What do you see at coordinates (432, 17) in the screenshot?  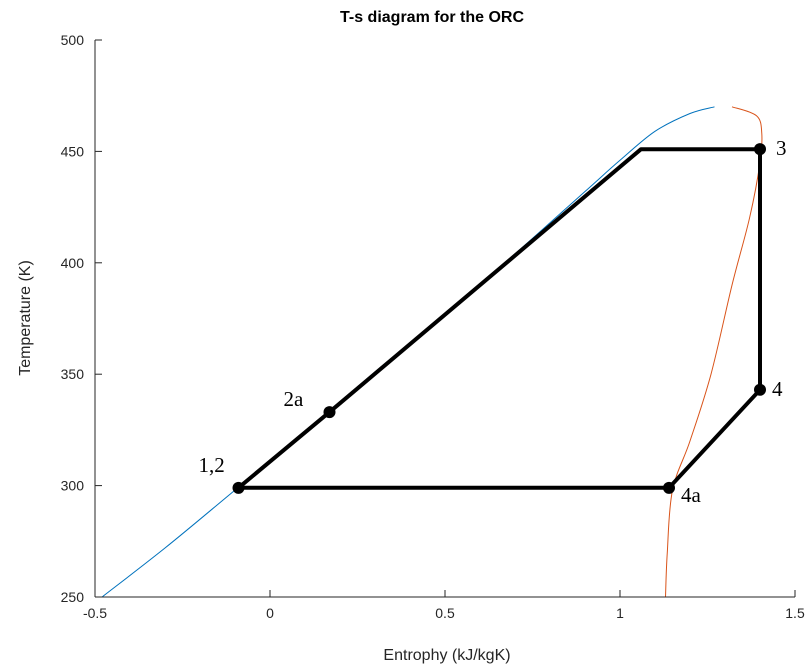 I see `chart-title: T-s diagram for the ORC` at bounding box center [432, 17].